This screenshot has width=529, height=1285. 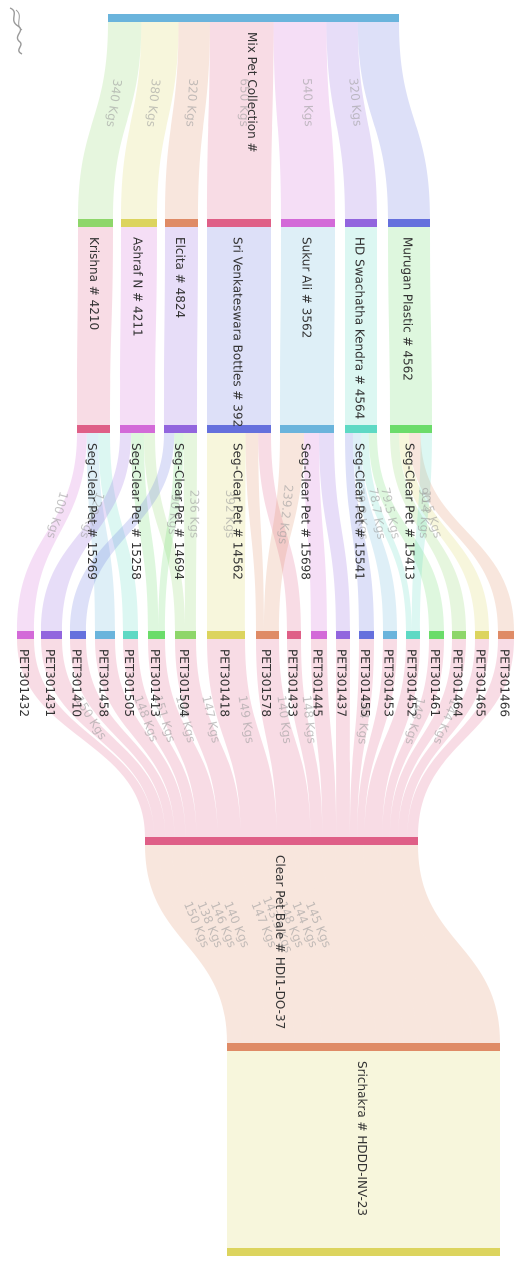 I want to click on flow-link-s698-p437, so click(x=334, y=532).